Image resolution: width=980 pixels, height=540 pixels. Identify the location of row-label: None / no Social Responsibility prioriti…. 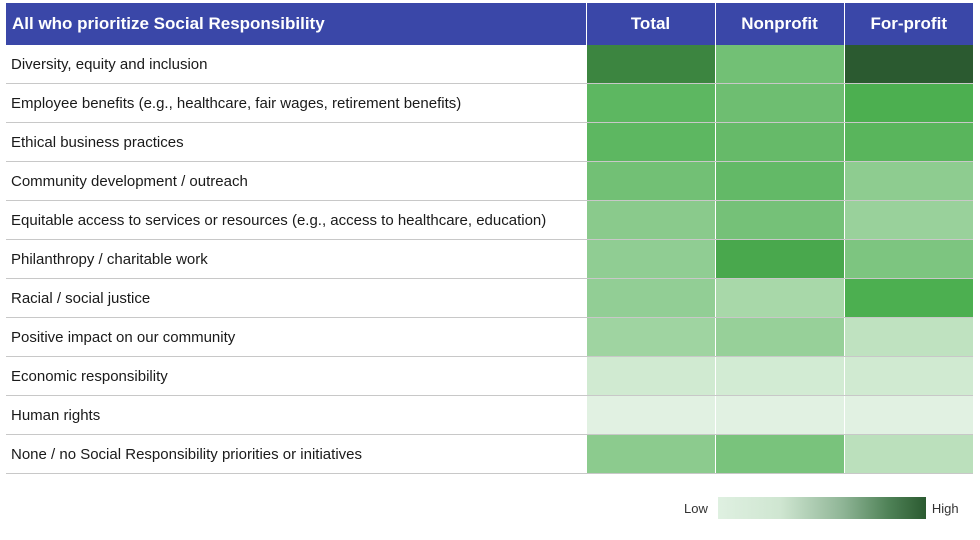
(296, 454).